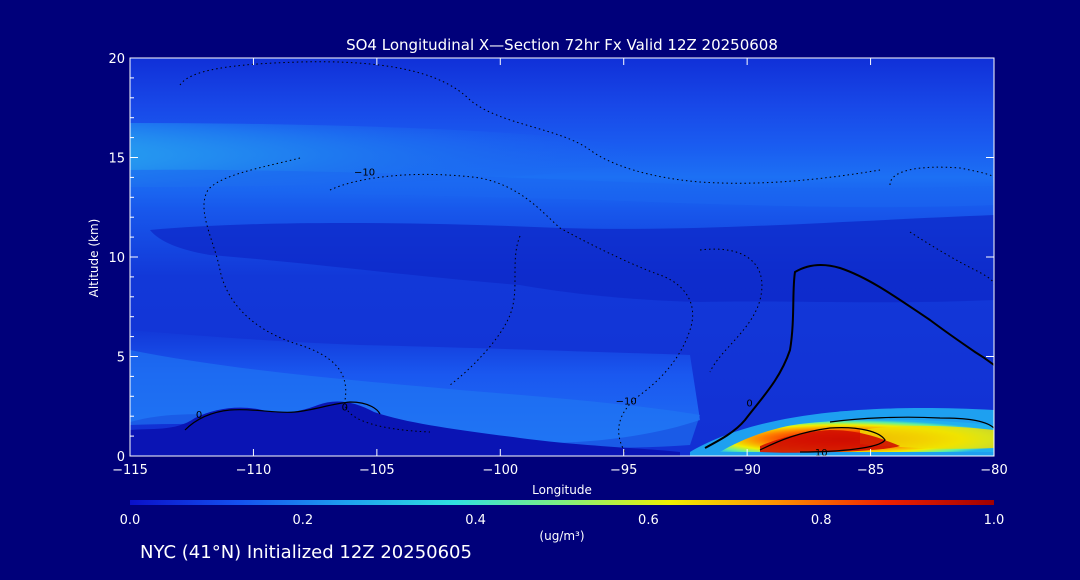 This screenshot has height=580, width=1080. What do you see at coordinates (116, 258) in the screenshot?
I see `y-tick-label: 10` at bounding box center [116, 258].